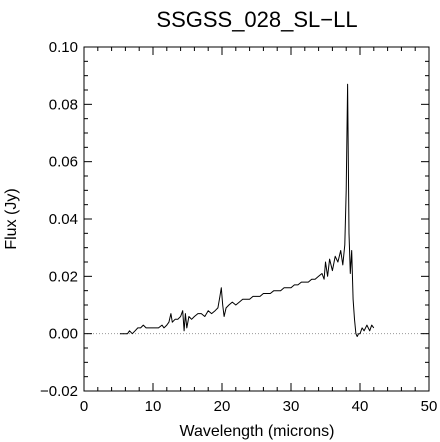  Describe the element at coordinates (63, 104) in the screenshot. I see `y-tick-label: 0.08` at that location.